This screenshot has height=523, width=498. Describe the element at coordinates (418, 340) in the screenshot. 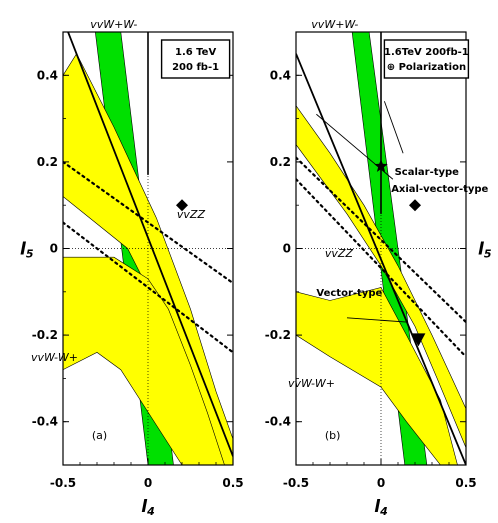

I see `marker-triangle-down` at that location.